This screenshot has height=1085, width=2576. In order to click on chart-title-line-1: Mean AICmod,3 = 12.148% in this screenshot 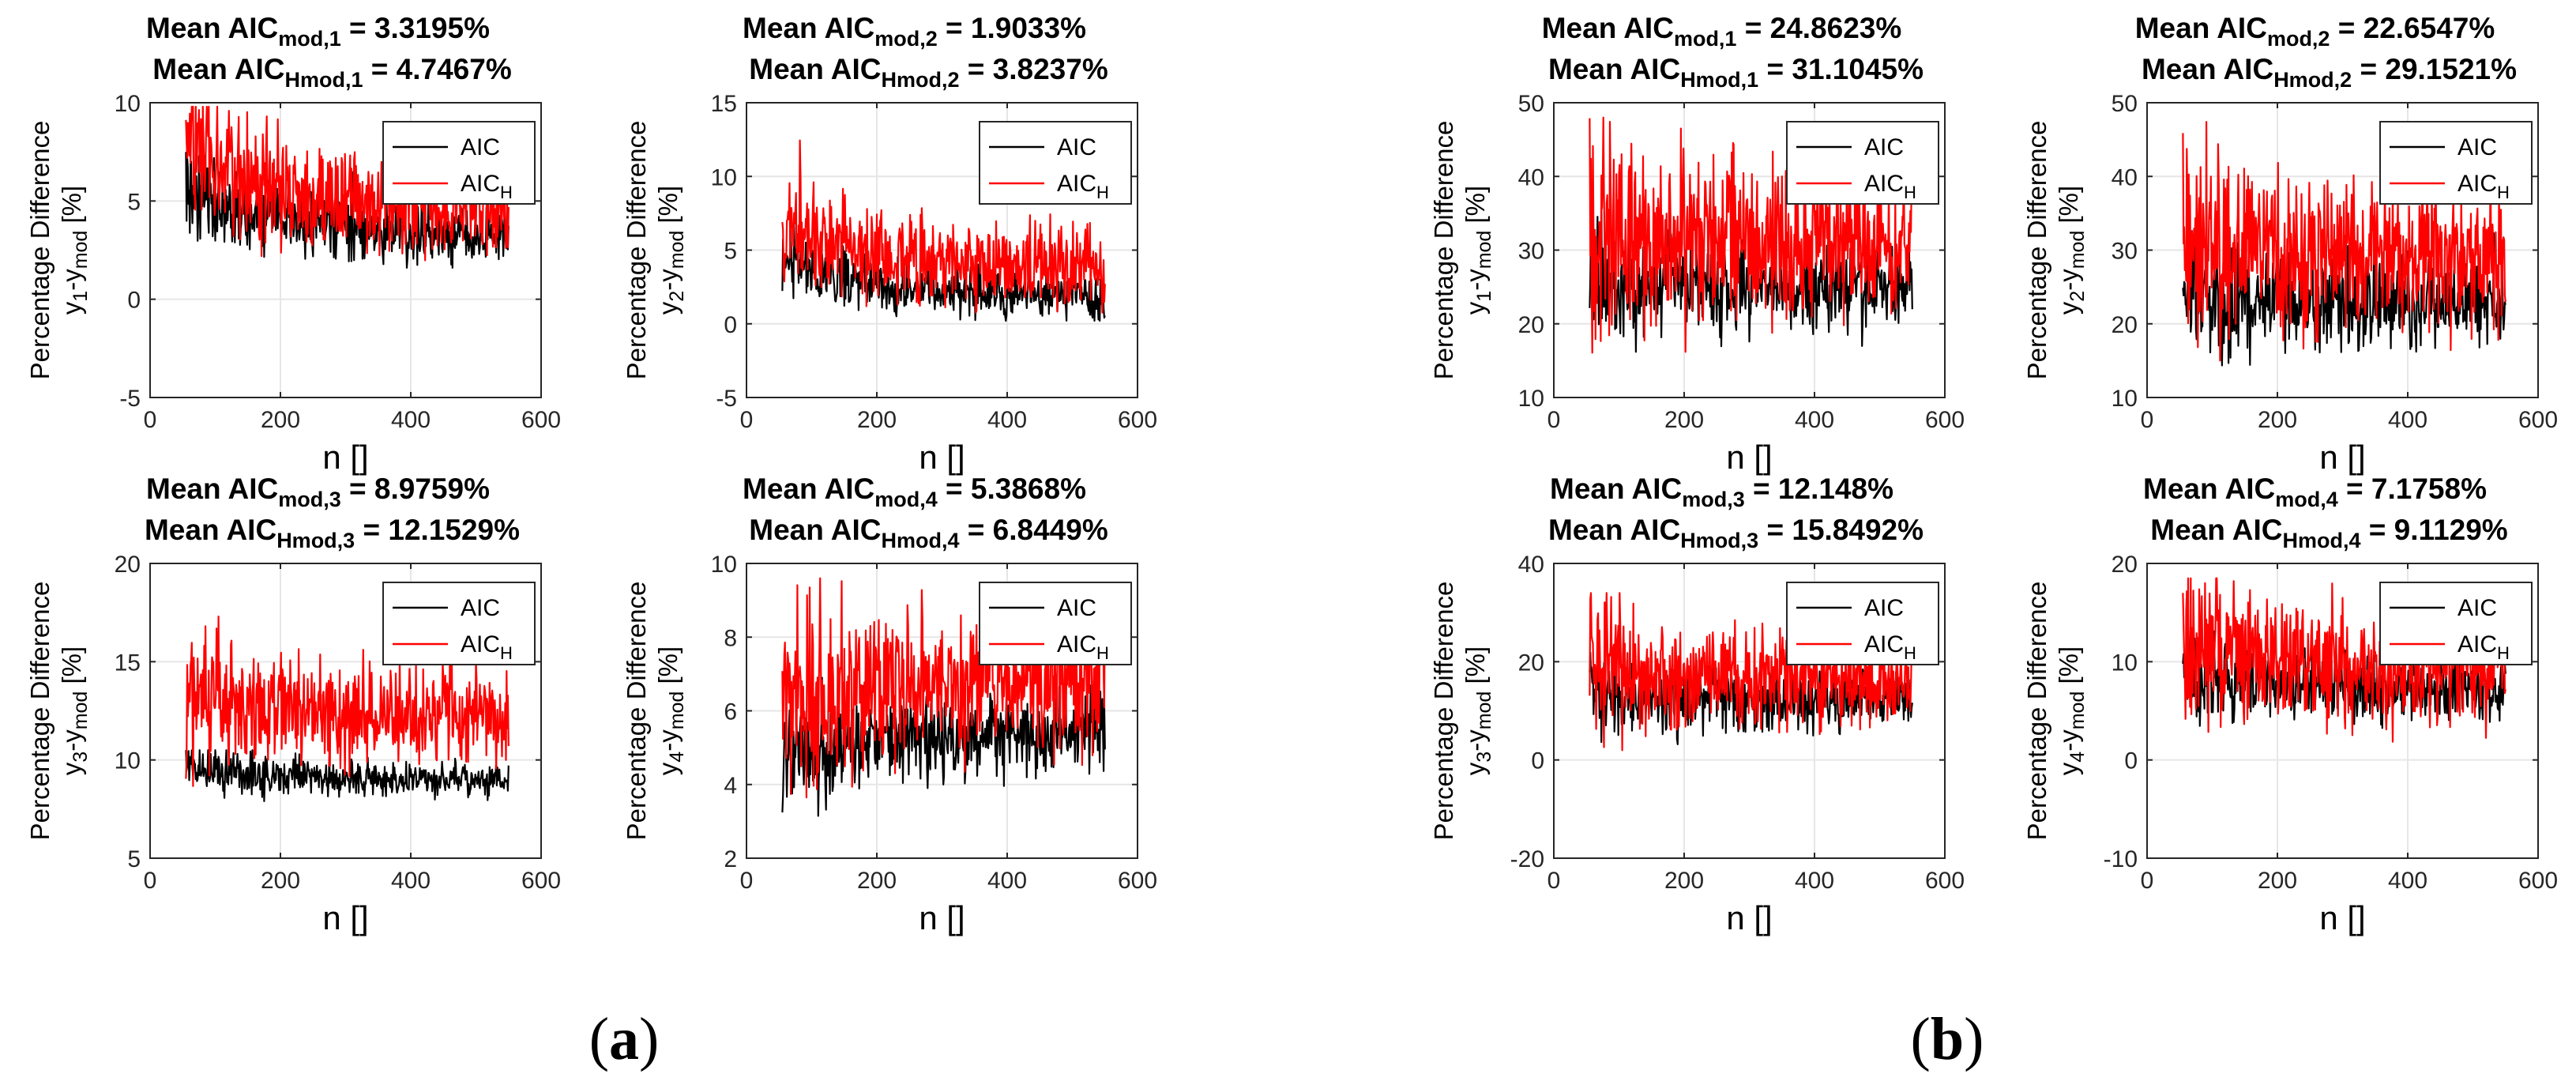, I will do `click(1722, 492)`.